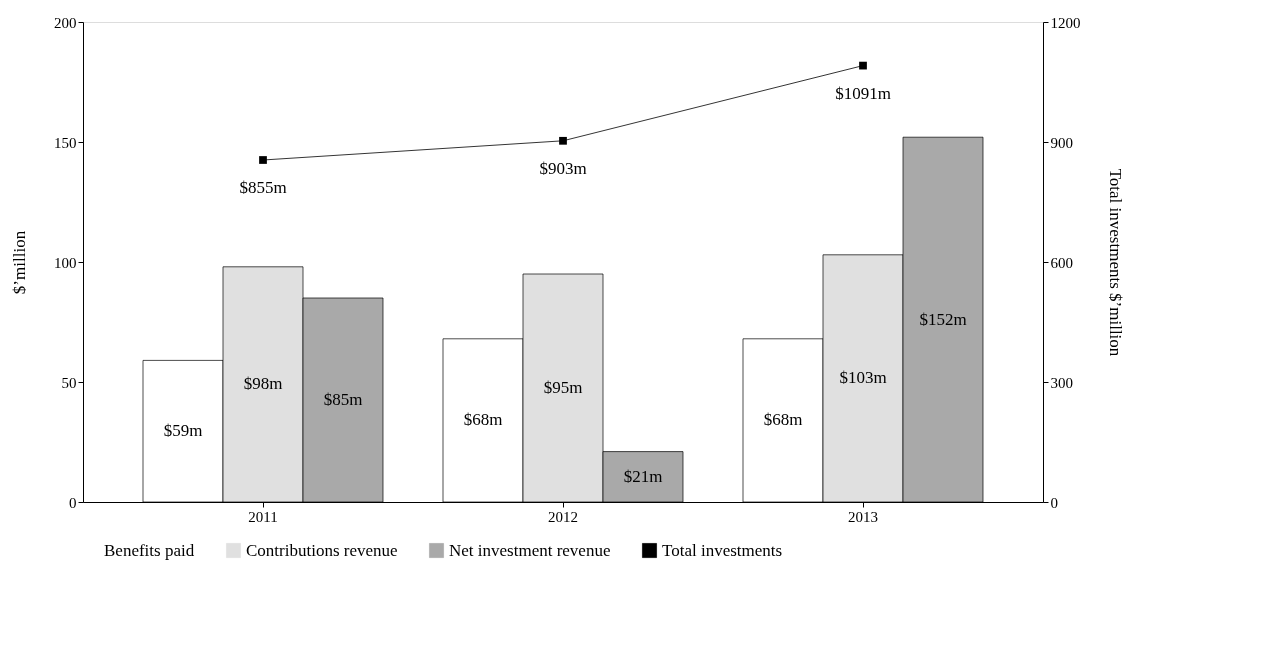 This screenshot has width=1273, height=661. Describe the element at coordinates (263, 384) in the screenshot. I see `data-label: $98m` at that location.